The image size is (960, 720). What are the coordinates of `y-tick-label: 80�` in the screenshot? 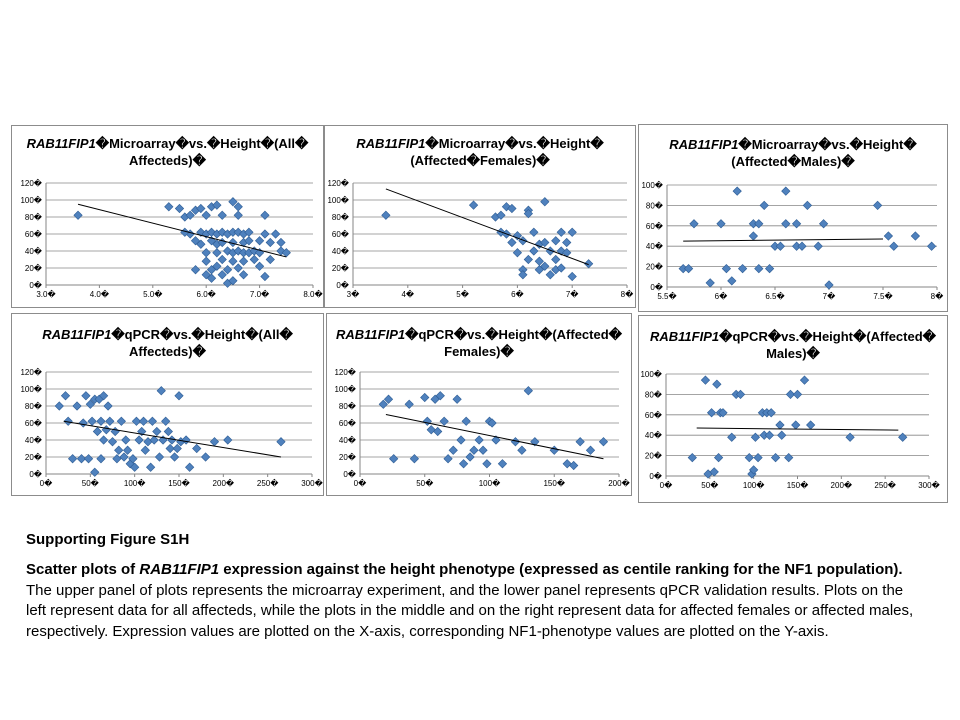 It's located at (654, 394).